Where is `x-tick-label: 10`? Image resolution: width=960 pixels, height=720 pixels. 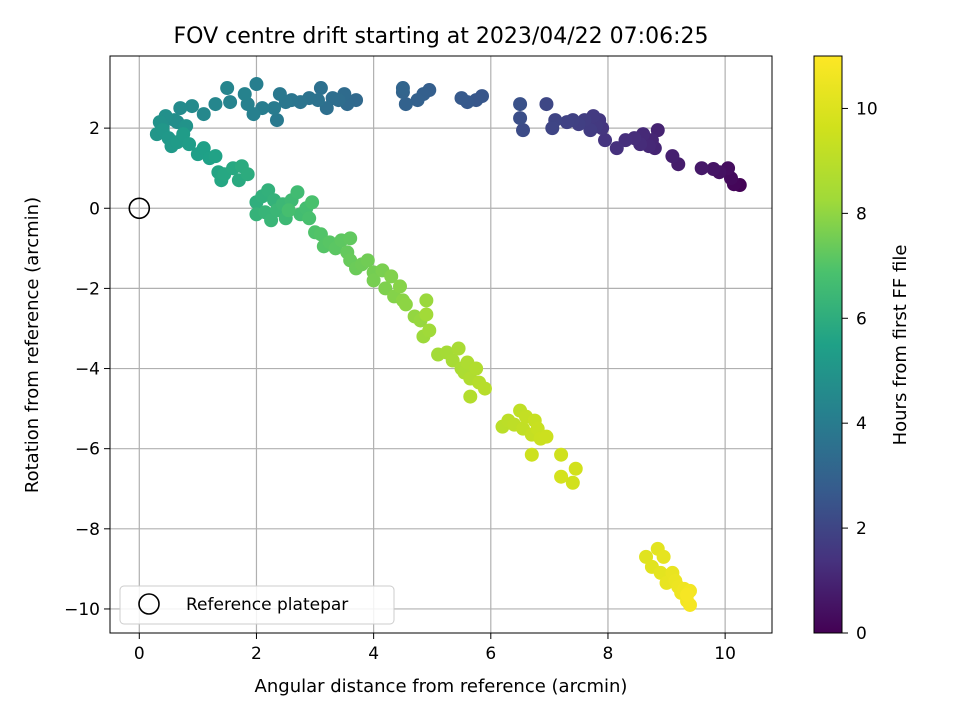
x-tick-label: 10 is located at coordinates (725, 654).